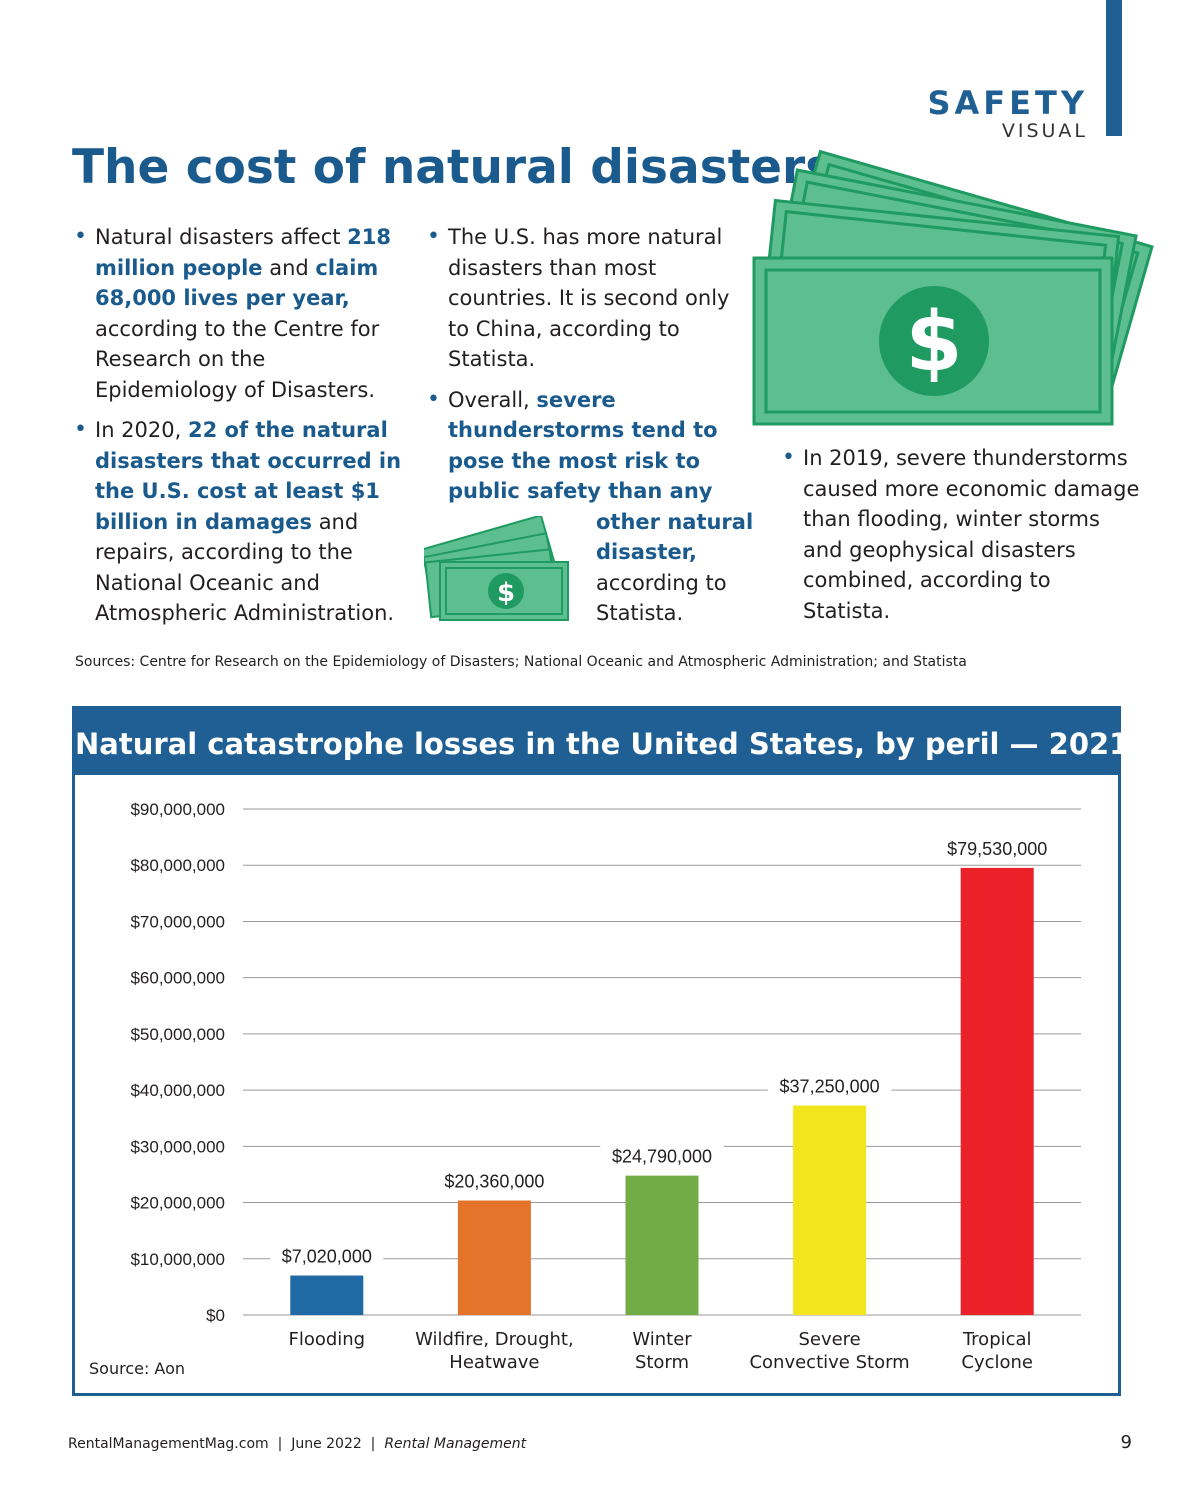 This screenshot has width=1200, height=1500. I want to click on x-tick-label: Severe, so click(829, 1339).